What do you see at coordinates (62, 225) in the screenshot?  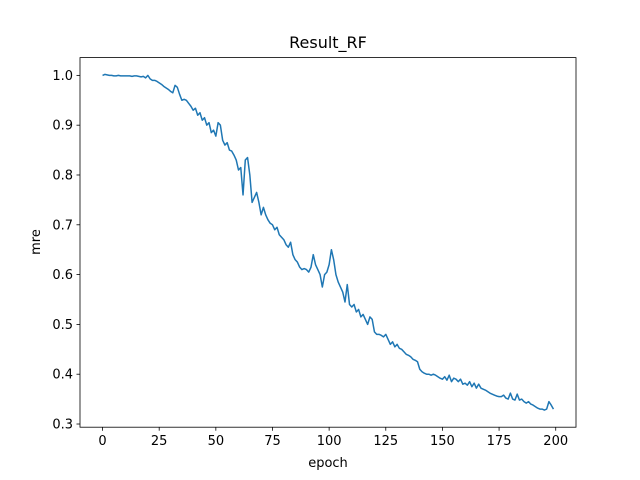 I see `y-tick-label: 0.7` at bounding box center [62, 225].